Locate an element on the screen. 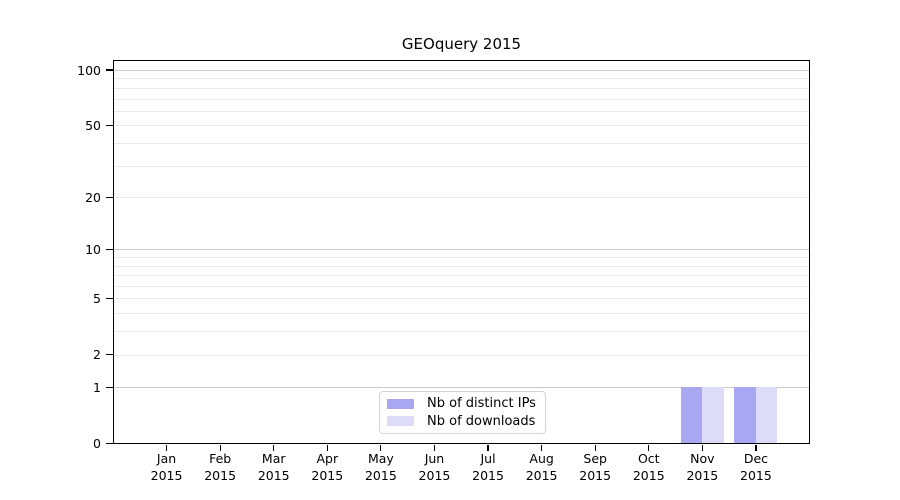 The image size is (900, 500). x-tick-label-nov: Nov 2015 is located at coordinates (702, 467).